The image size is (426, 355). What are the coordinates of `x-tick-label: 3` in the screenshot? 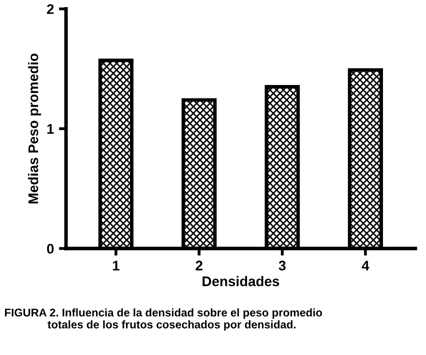 It's located at (282, 265).